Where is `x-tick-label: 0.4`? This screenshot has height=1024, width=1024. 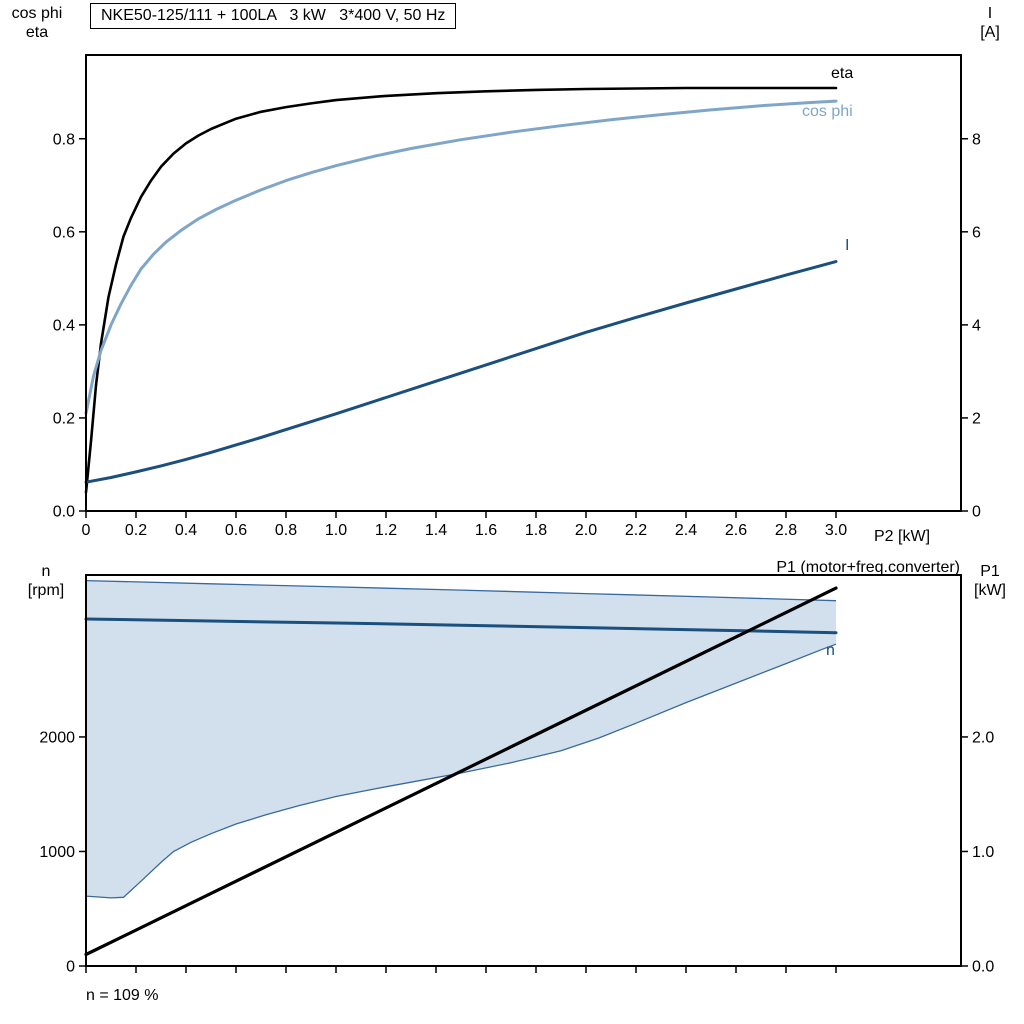
x-tick-label: 0.4 is located at coordinates (186, 530).